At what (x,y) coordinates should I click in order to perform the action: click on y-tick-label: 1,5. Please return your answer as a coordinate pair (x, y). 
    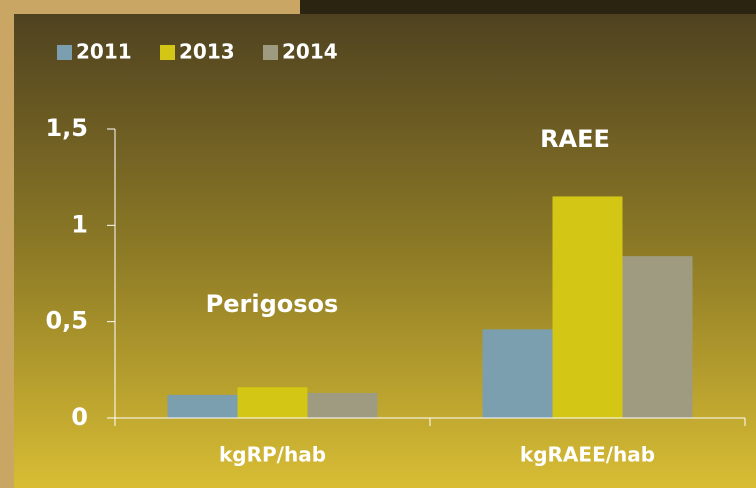
    Looking at the image, I should click on (66, 128).